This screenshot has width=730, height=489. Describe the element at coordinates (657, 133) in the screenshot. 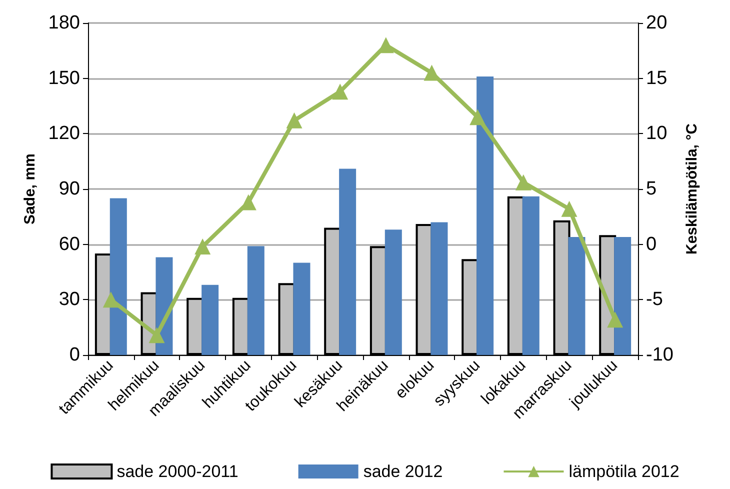

I see `y2-tick-label: 10` at that location.